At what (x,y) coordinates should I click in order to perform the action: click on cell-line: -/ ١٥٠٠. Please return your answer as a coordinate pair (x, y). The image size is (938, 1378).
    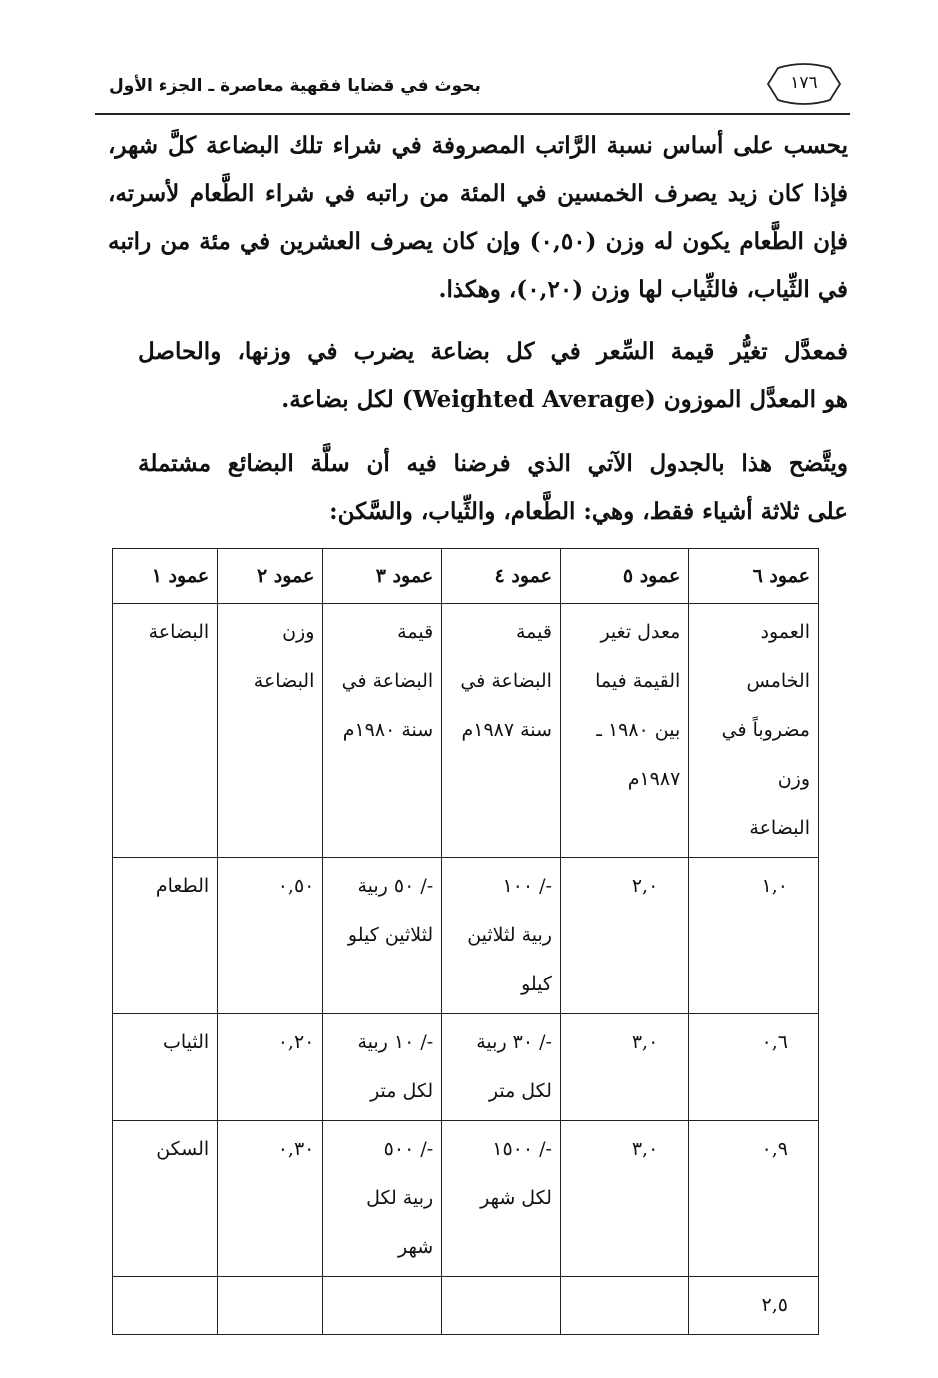
    Looking at the image, I should click on (522, 1149).